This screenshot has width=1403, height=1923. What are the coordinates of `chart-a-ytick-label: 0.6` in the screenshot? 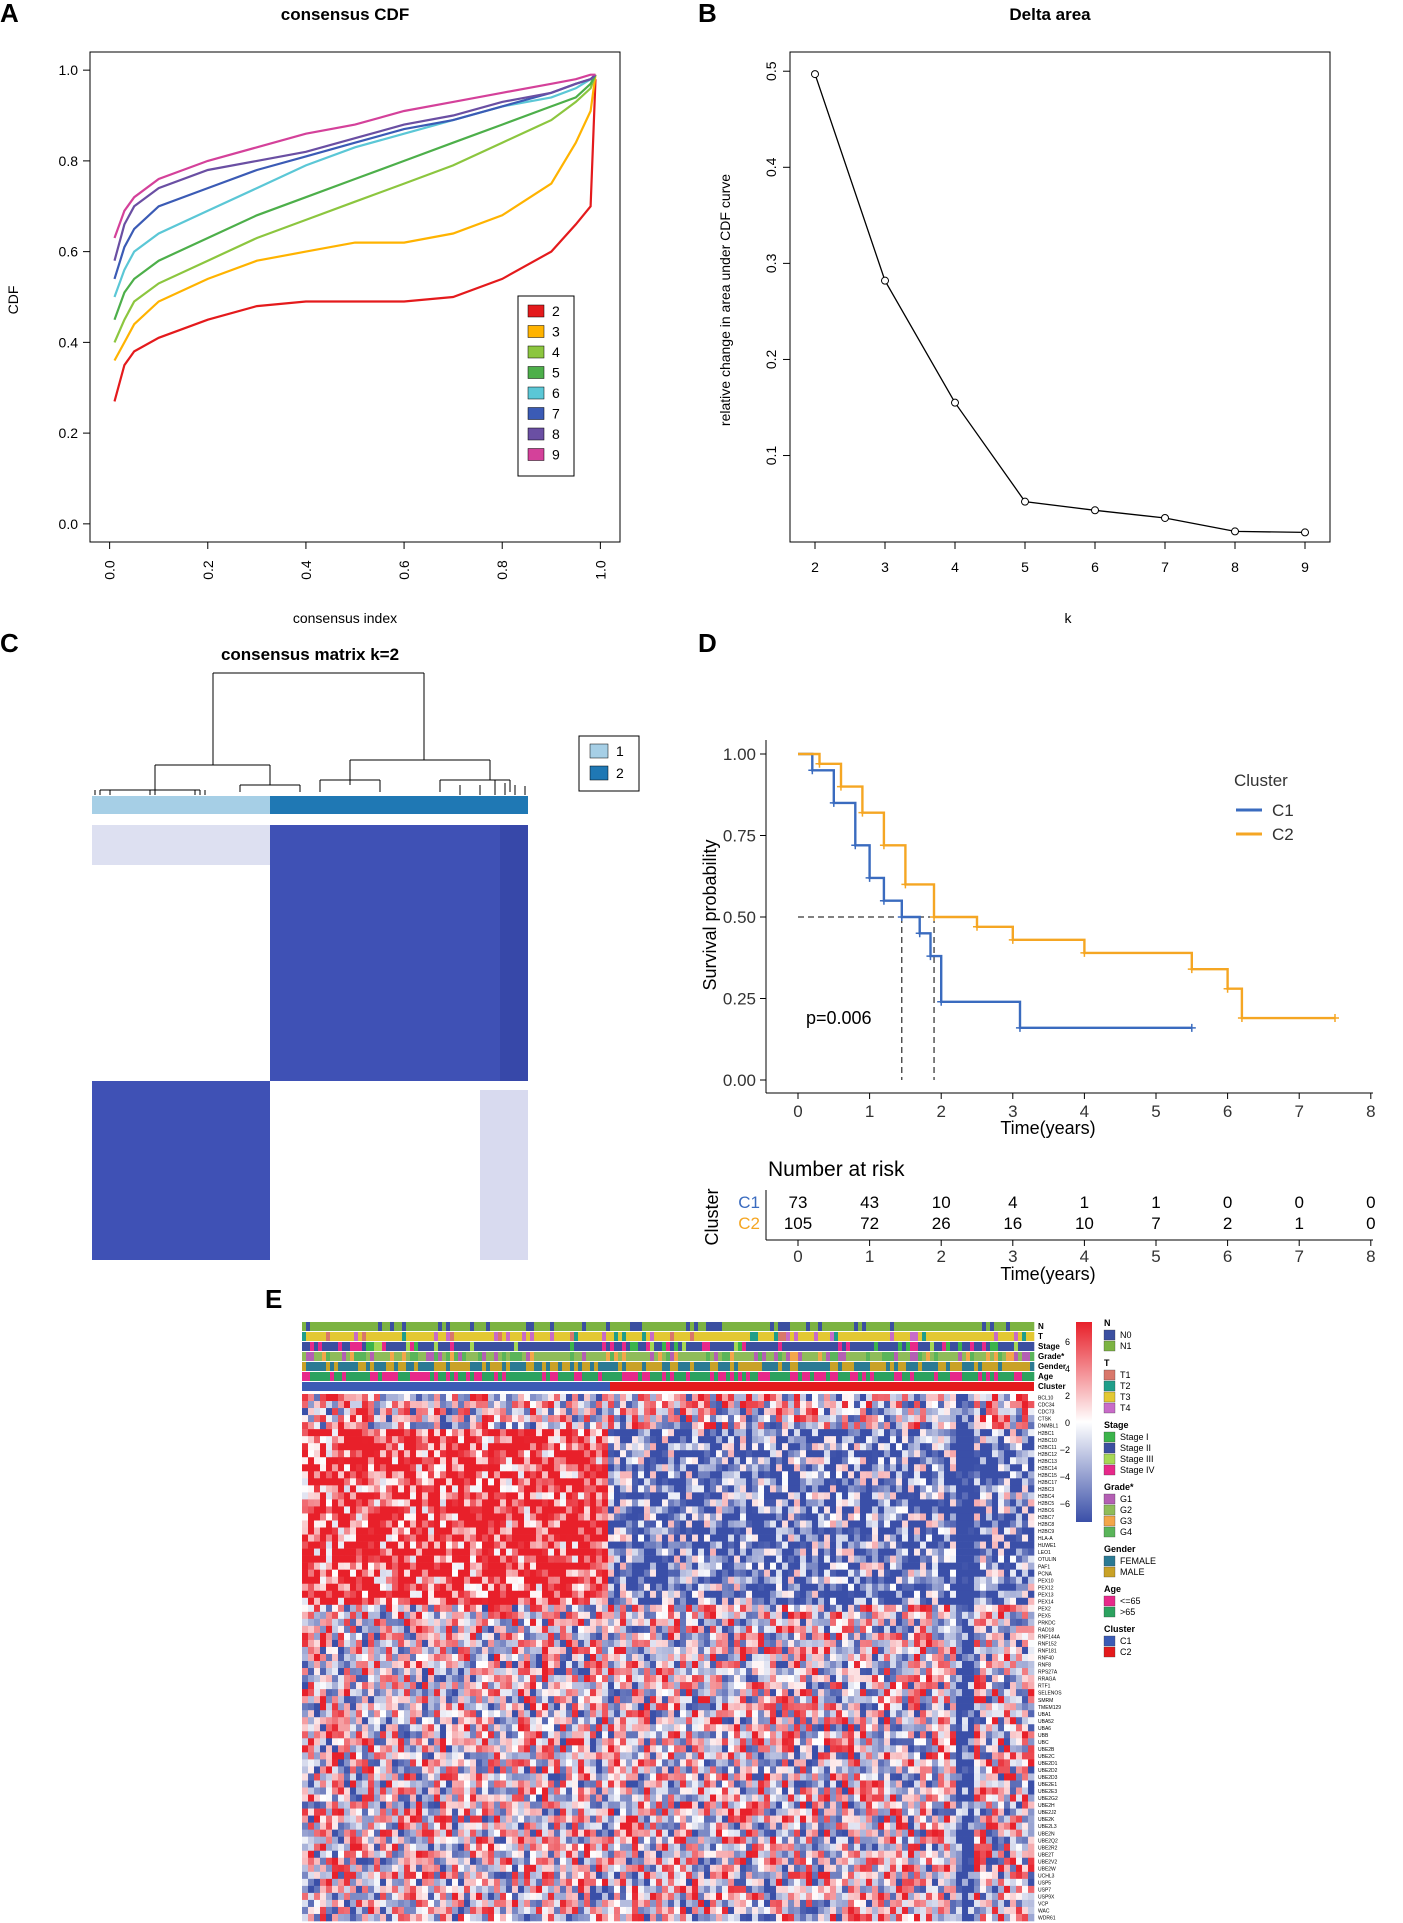 It's located at (69, 252).